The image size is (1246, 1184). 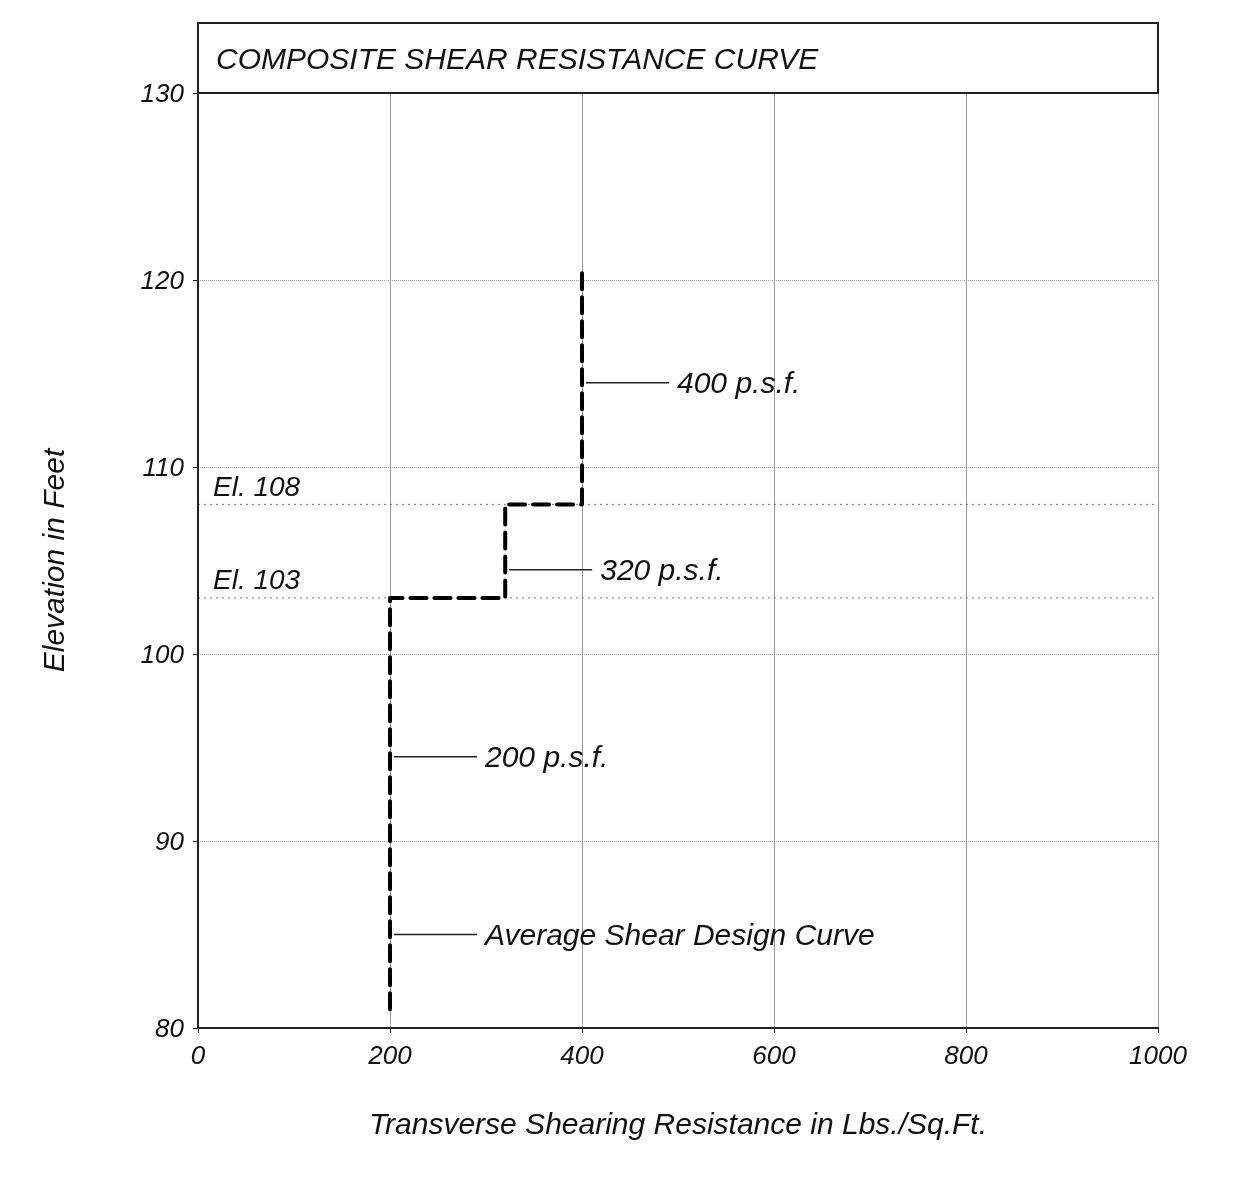 What do you see at coordinates (518, 58) in the screenshot?
I see `chart-title: COMPOSITE SHEAR RESISTANCE CURVE` at bounding box center [518, 58].